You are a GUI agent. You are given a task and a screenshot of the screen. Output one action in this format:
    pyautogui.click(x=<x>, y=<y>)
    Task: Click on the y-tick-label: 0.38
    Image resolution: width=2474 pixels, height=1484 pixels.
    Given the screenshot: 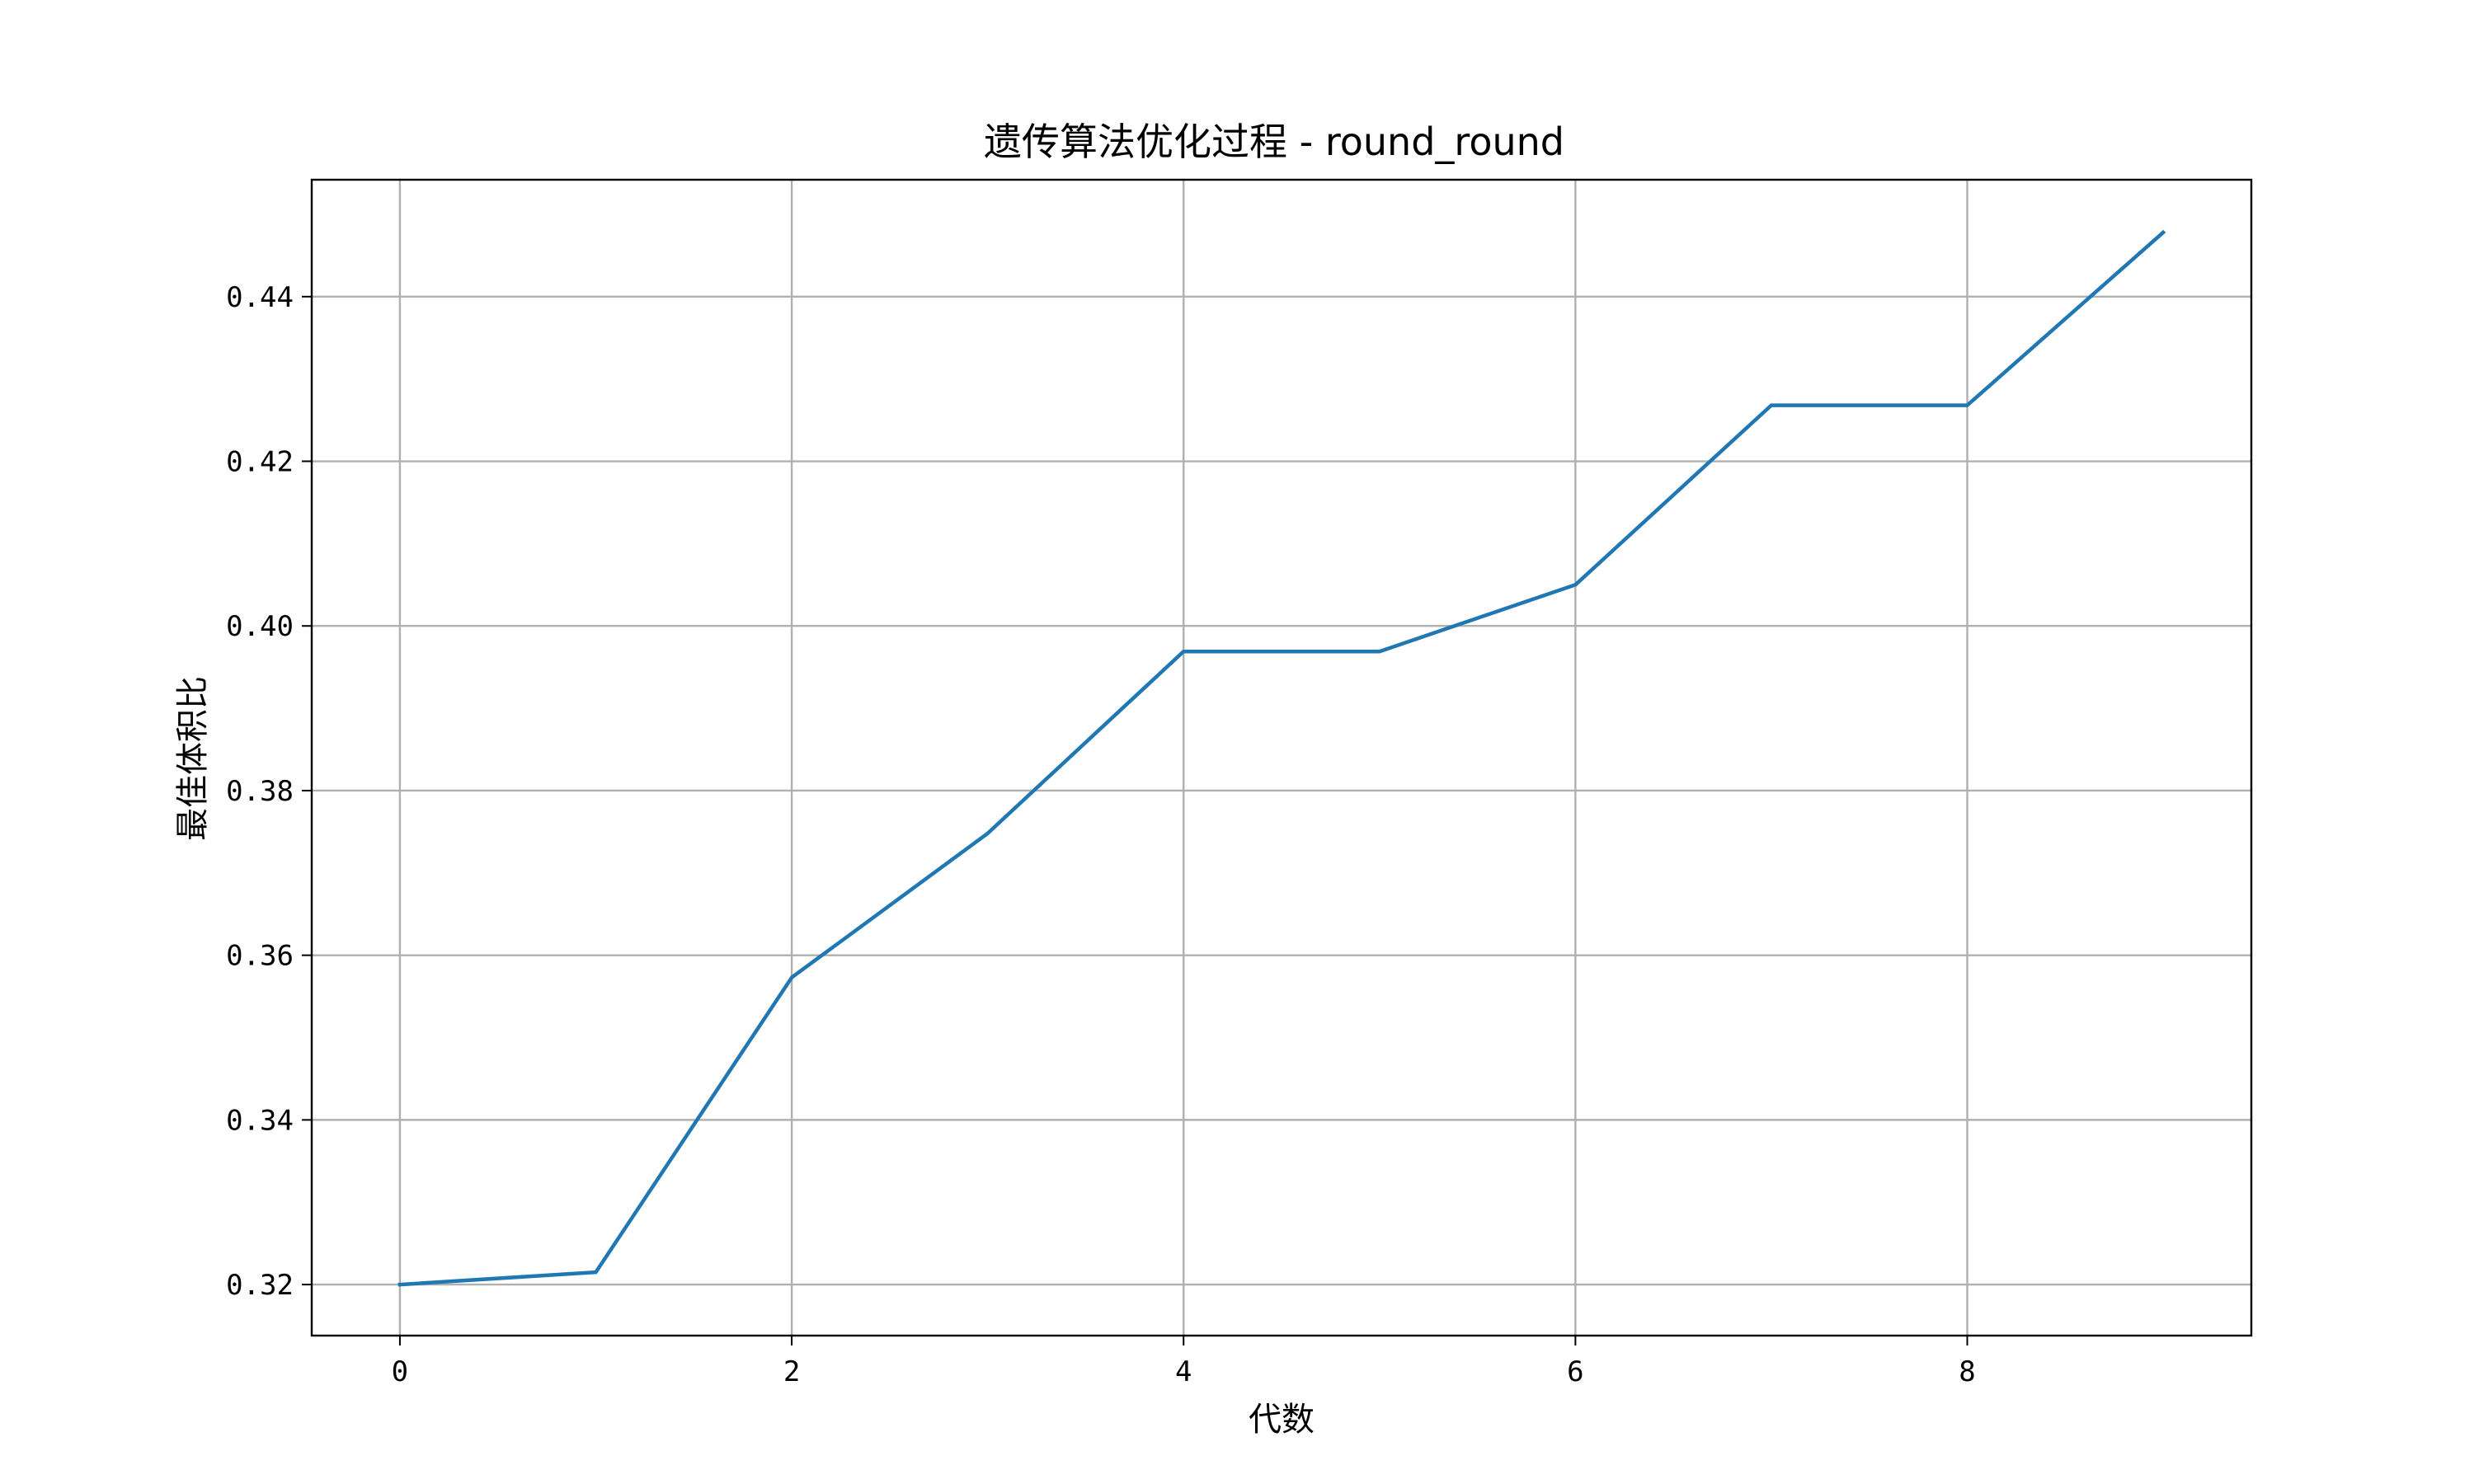 What is the action you would take?
    pyautogui.click(x=260, y=791)
    